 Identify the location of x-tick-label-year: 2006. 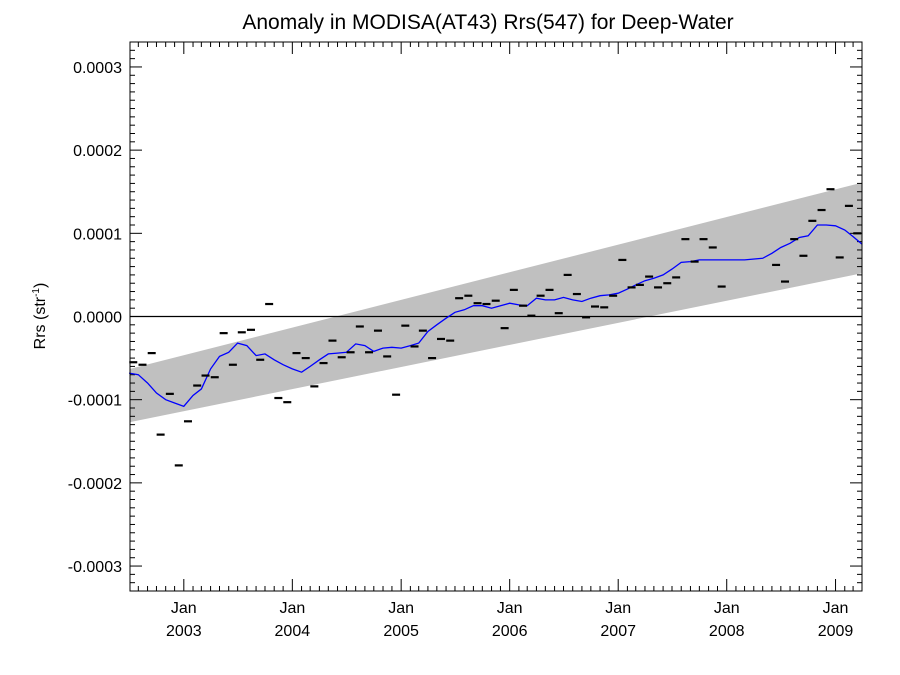
(510, 631).